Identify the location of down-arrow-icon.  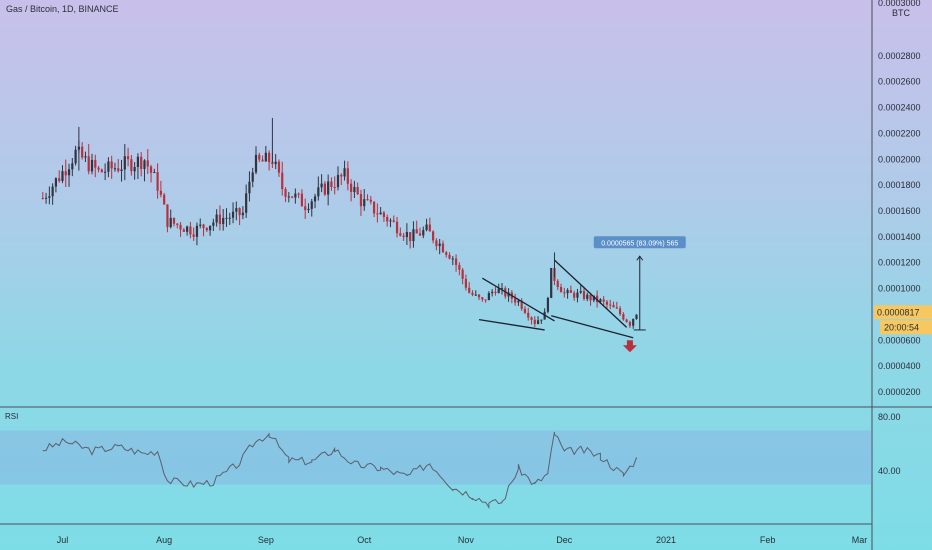
(629, 346).